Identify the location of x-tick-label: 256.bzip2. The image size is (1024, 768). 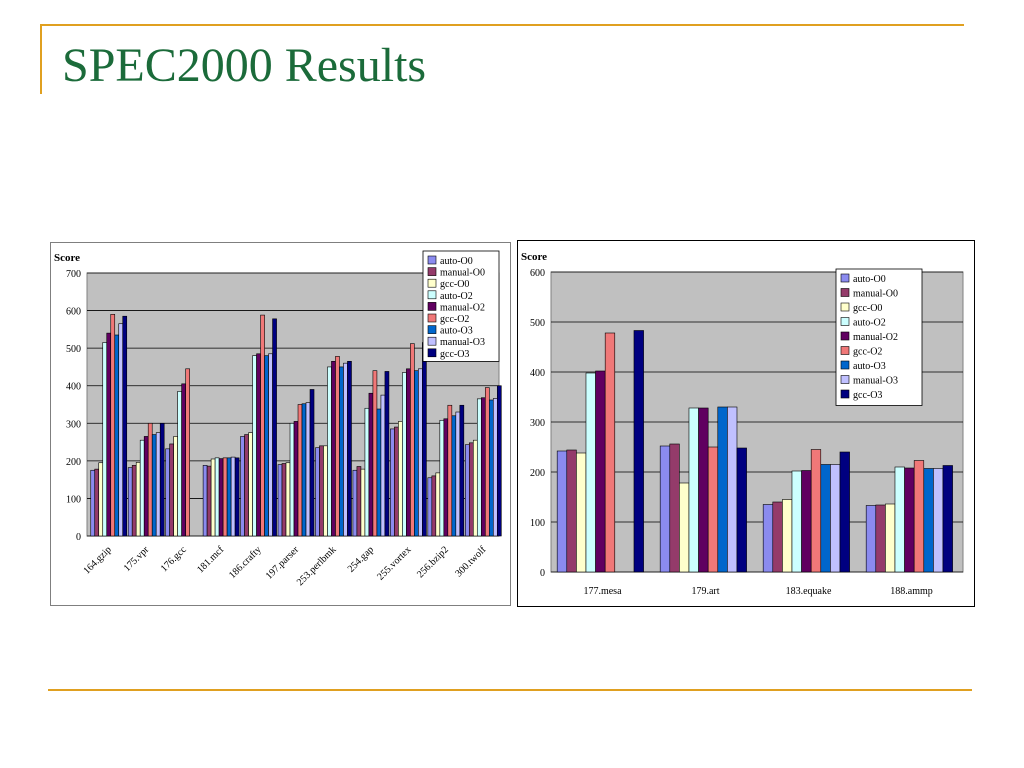
(433, 562).